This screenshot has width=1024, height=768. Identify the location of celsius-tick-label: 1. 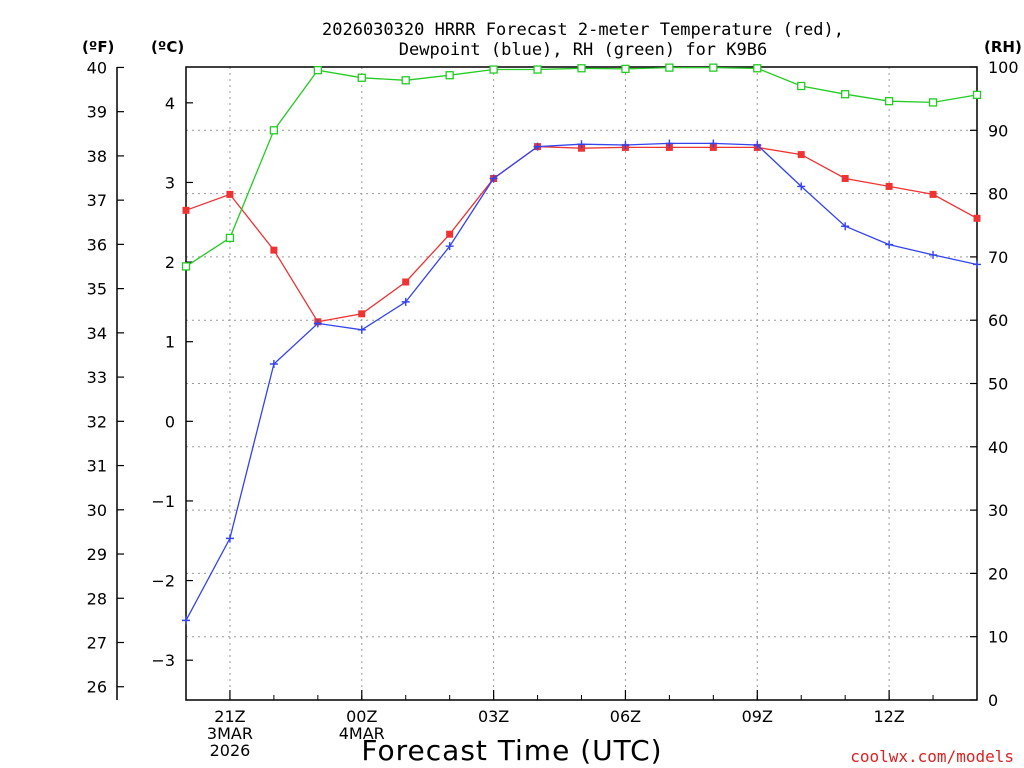
(170, 342).